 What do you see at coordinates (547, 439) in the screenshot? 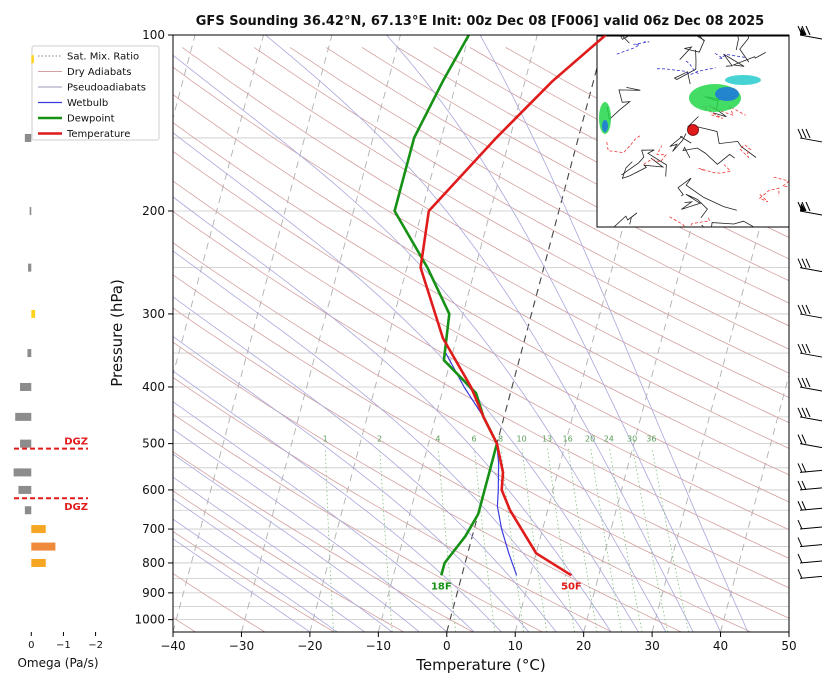
I see `mixing-ratio-label: 13` at bounding box center [547, 439].